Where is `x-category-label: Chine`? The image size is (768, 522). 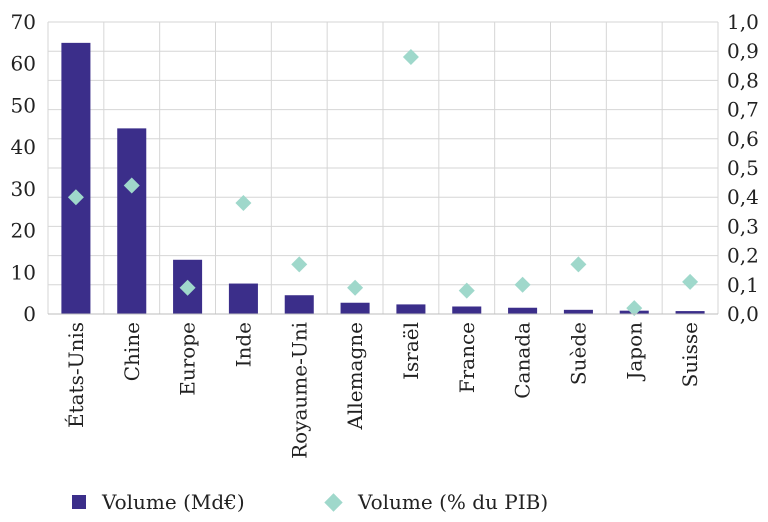
x-category-label: Chine is located at coordinates (132, 351).